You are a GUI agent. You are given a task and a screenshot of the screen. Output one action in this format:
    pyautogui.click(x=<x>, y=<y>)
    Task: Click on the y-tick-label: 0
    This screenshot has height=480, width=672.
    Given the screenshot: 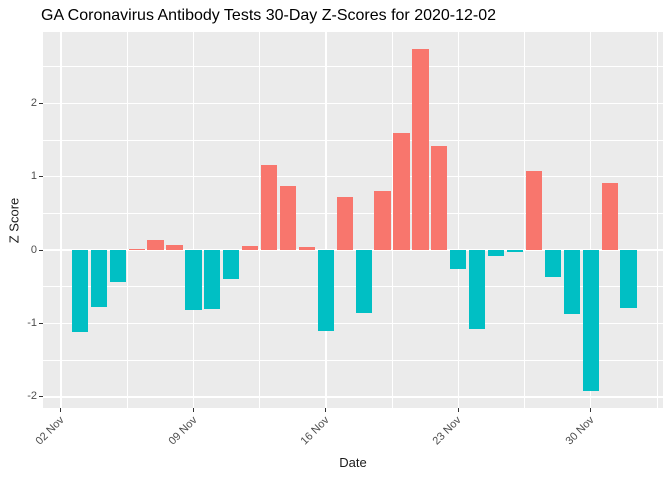 What is the action you would take?
    pyautogui.click(x=33, y=249)
    